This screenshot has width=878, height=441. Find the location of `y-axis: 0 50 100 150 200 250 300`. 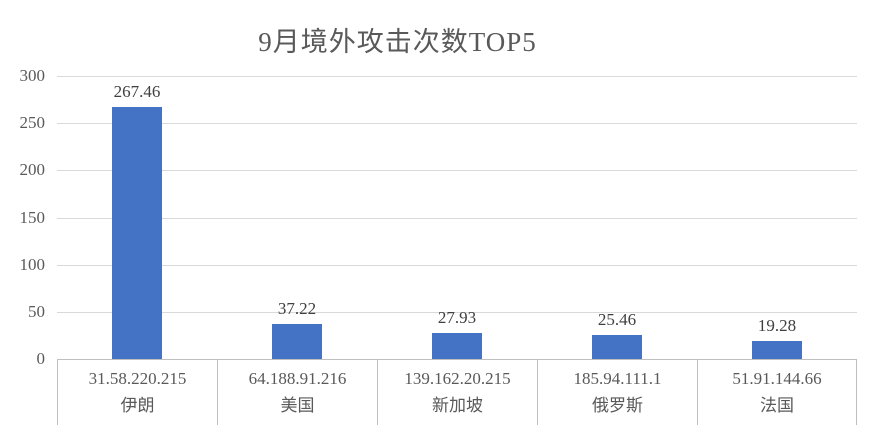

y-axis: 0 50 100 150 200 250 300 is located at coordinates (23, 217).